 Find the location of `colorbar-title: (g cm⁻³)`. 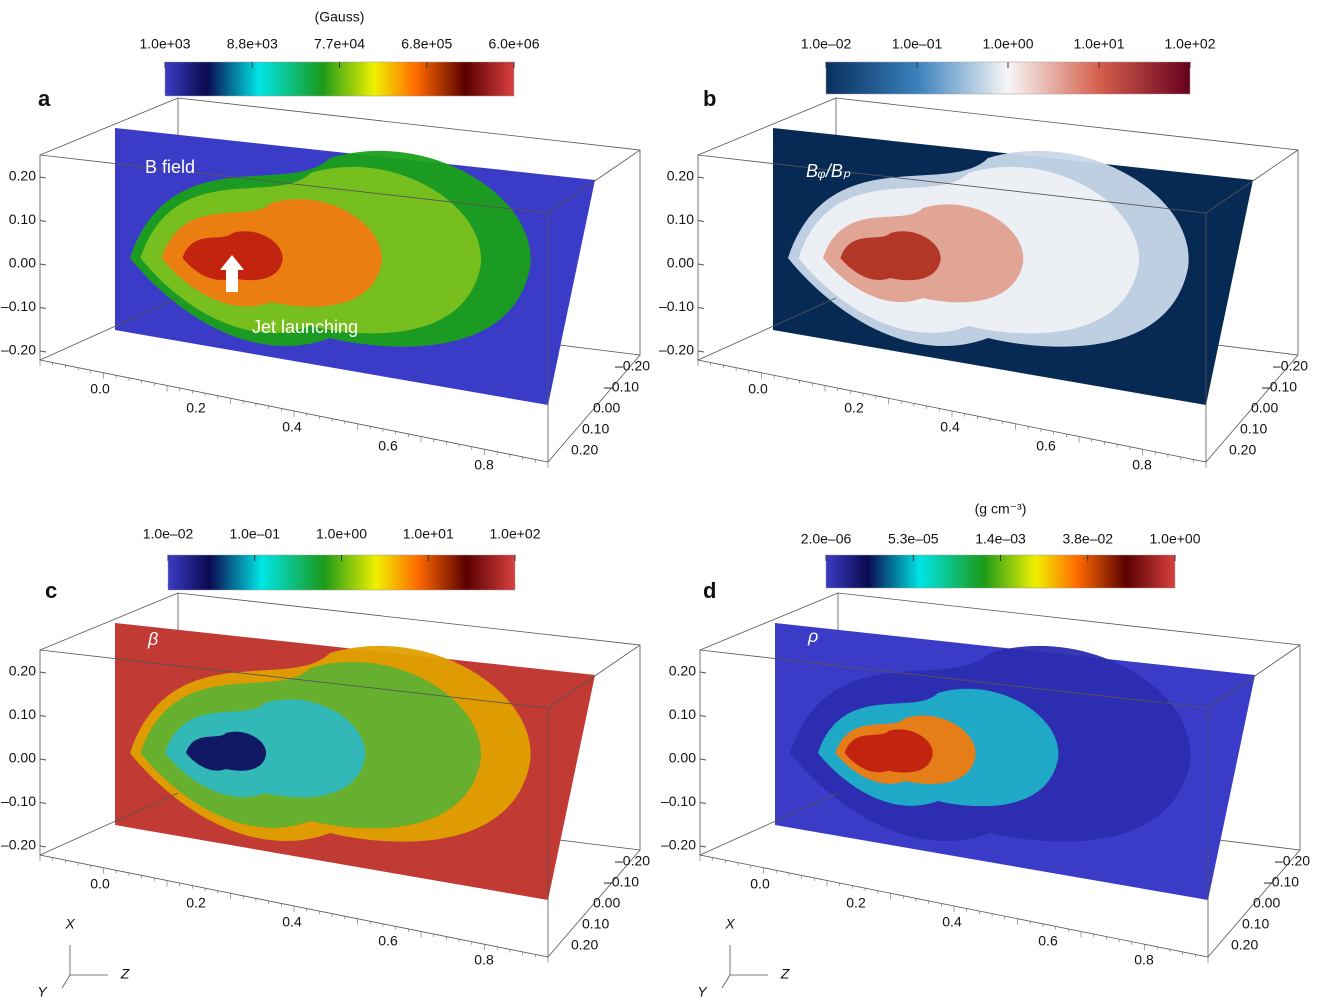

colorbar-title: (g cm⁻³) is located at coordinates (1001, 509).